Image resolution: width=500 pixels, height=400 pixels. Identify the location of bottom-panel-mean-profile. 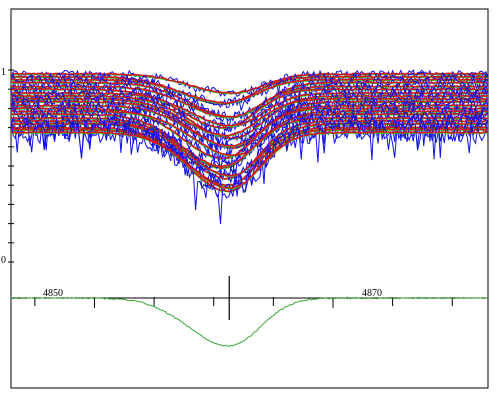
(249, 322).